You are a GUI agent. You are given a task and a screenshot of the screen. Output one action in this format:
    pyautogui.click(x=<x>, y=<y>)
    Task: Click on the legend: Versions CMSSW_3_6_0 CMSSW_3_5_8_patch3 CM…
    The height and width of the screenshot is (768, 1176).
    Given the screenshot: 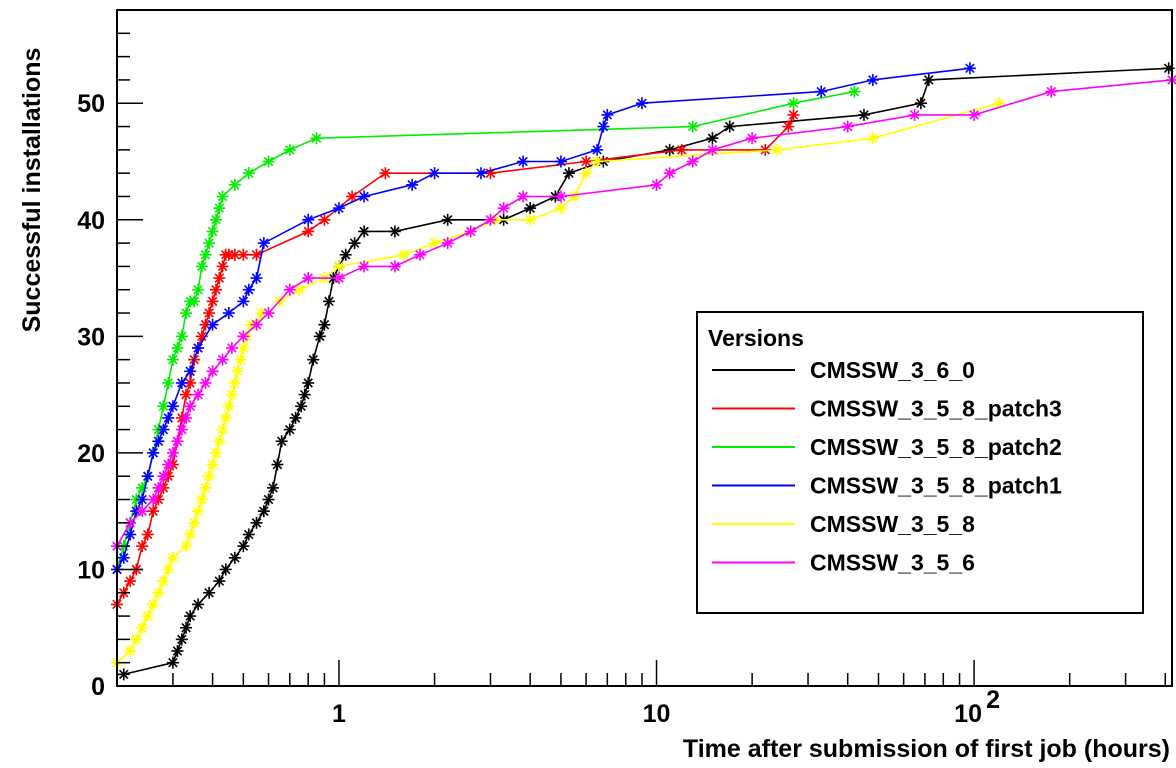 What is the action you would take?
    pyautogui.click(x=920, y=462)
    